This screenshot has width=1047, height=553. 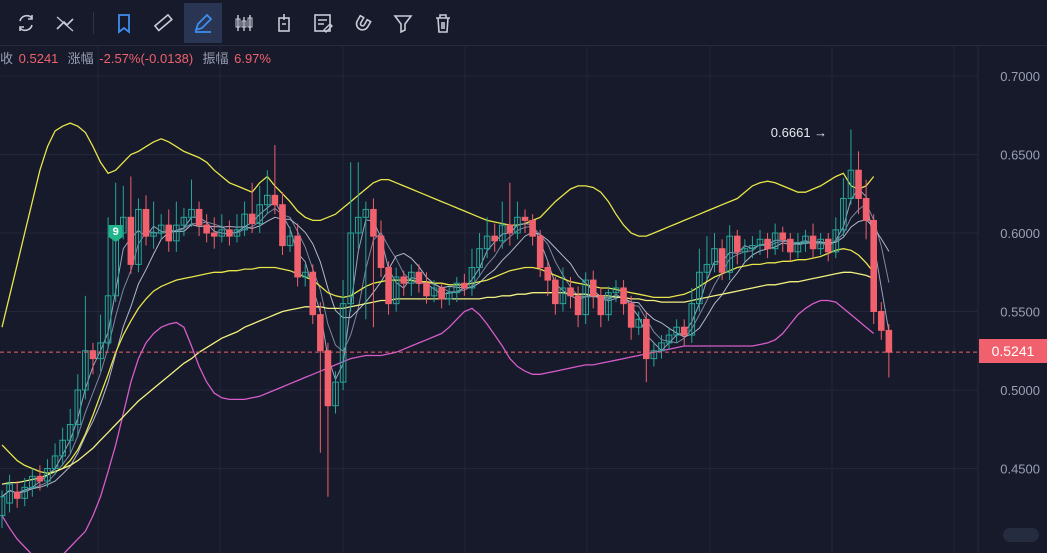 I want to click on pen-icon, so click(x=203, y=23).